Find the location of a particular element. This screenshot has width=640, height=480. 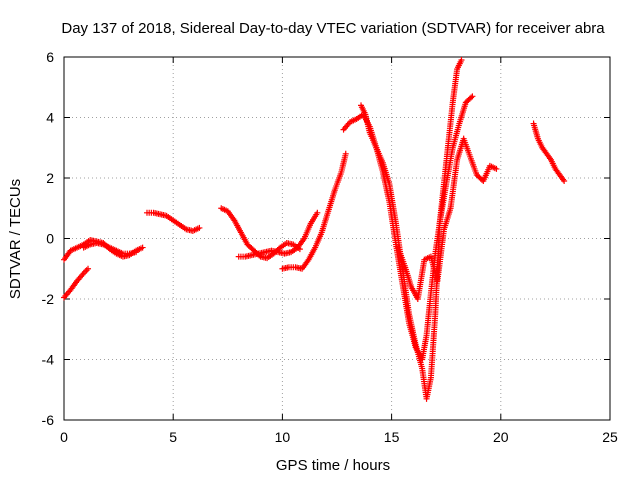

x-tick-label: 25 is located at coordinates (610, 437).